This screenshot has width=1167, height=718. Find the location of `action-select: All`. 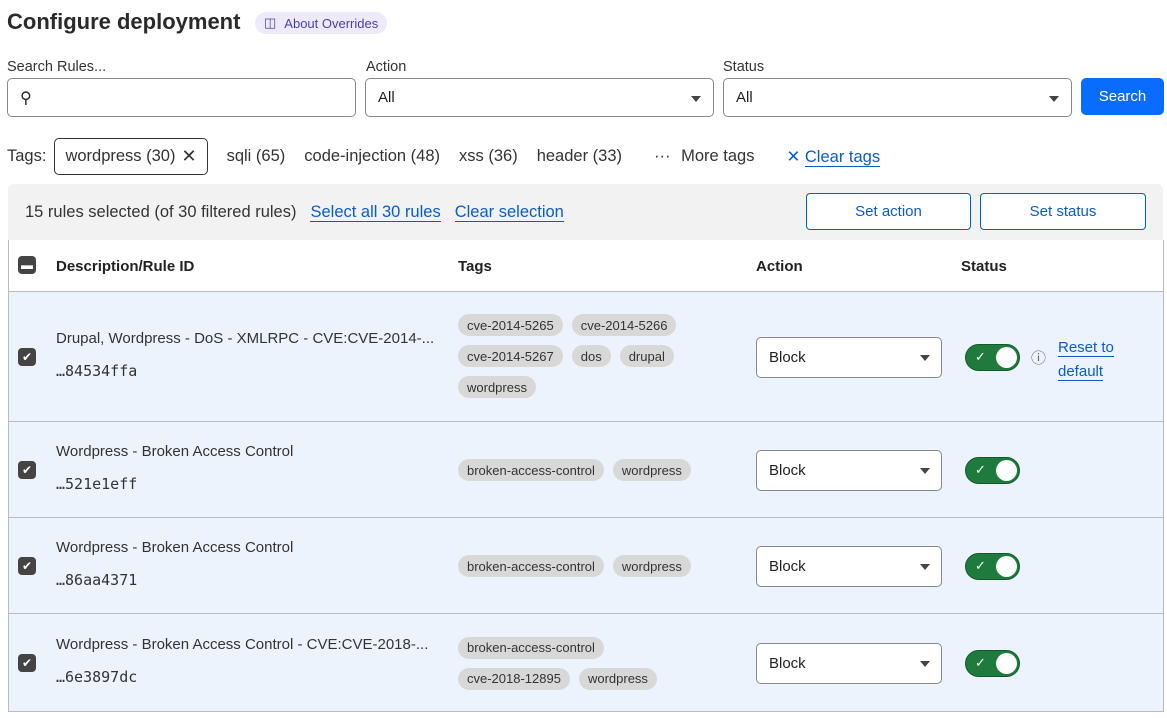

action-select: All is located at coordinates (539, 97).